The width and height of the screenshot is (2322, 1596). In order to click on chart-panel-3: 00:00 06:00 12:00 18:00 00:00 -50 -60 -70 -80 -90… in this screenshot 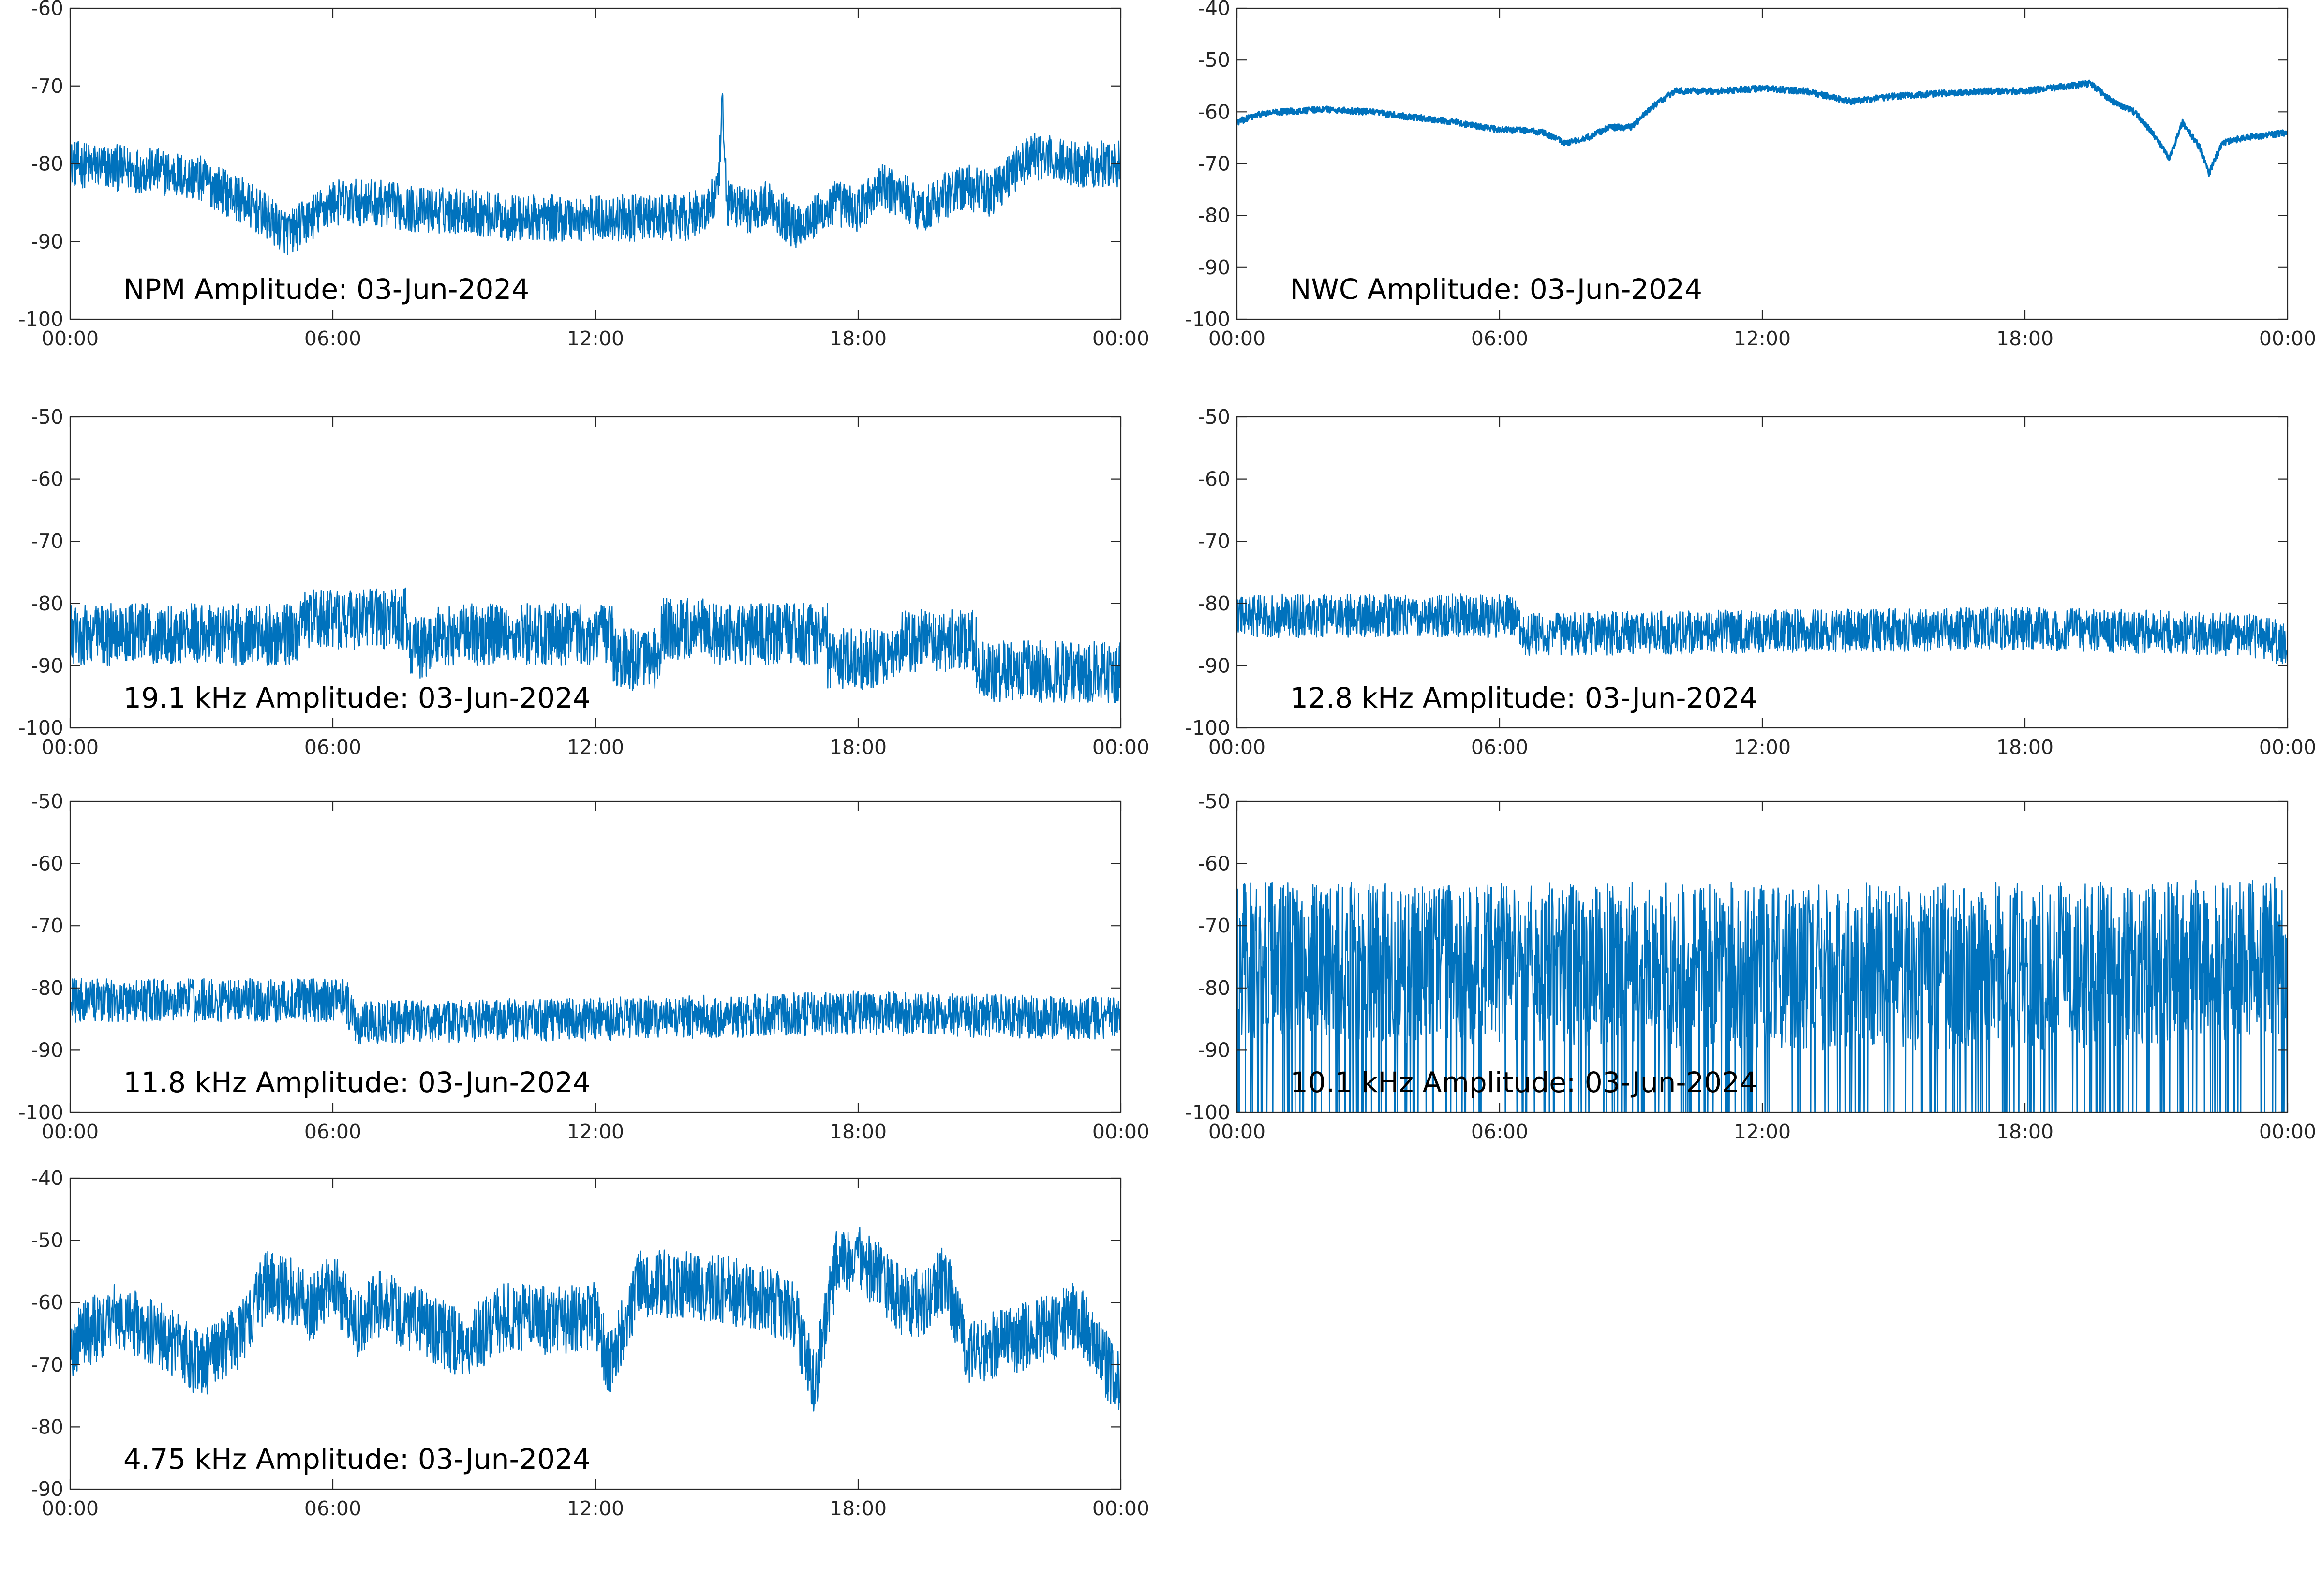, I will do `click(583, 582)`.